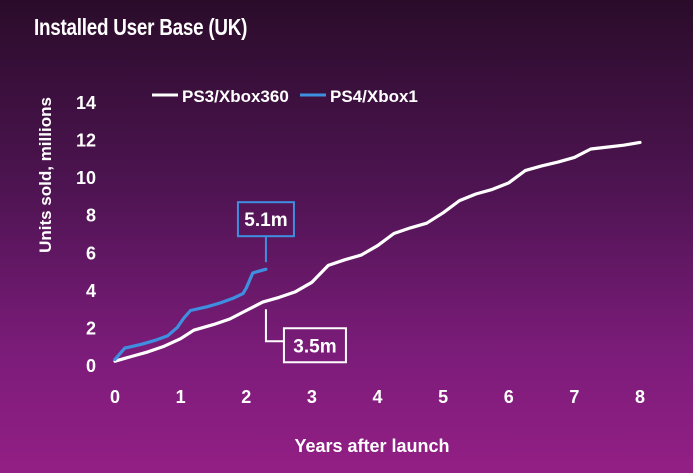  Describe the element at coordinates (190, 314) in the screenshot. I see `series-line-ps4-xbox1` at that location.